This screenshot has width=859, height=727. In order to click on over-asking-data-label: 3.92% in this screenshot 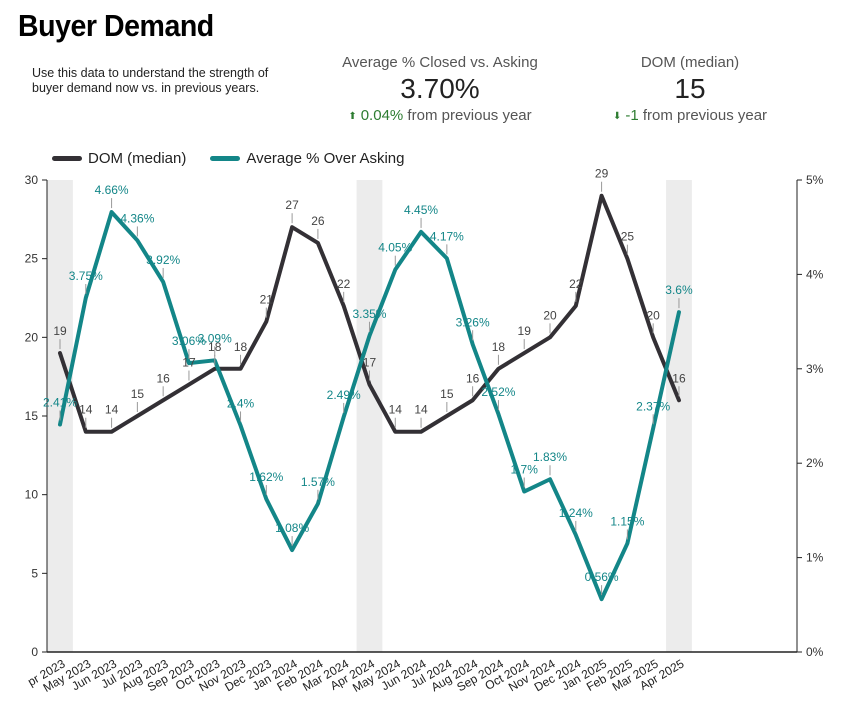, I will do `click(163, 260)`.